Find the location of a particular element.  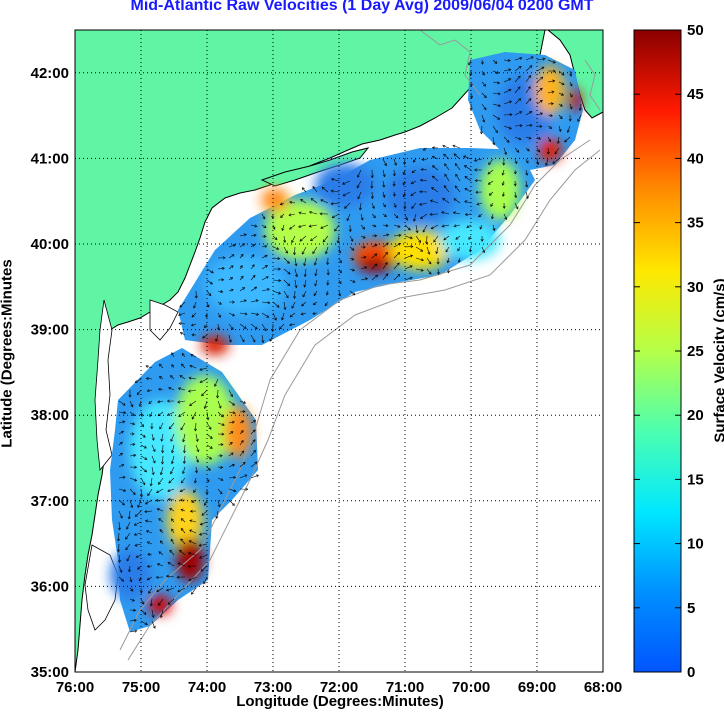

x-tick-label: 75:00 is located at coordinates (141, 687).